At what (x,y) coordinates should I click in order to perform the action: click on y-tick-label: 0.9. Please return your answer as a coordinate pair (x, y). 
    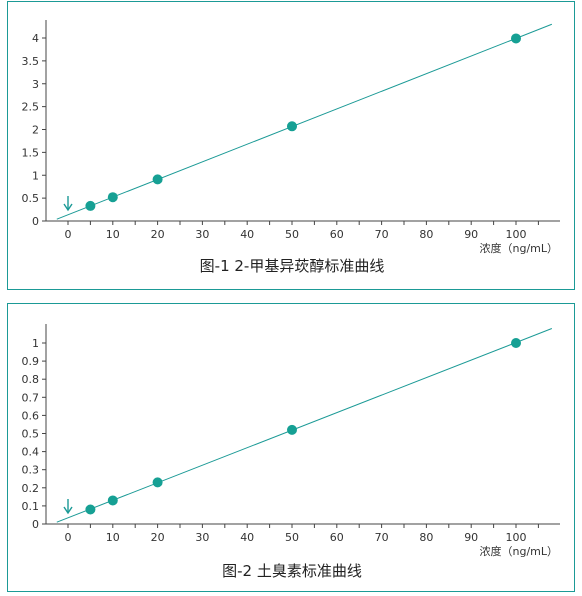
    Looking at the image, I should click on (31, 361).